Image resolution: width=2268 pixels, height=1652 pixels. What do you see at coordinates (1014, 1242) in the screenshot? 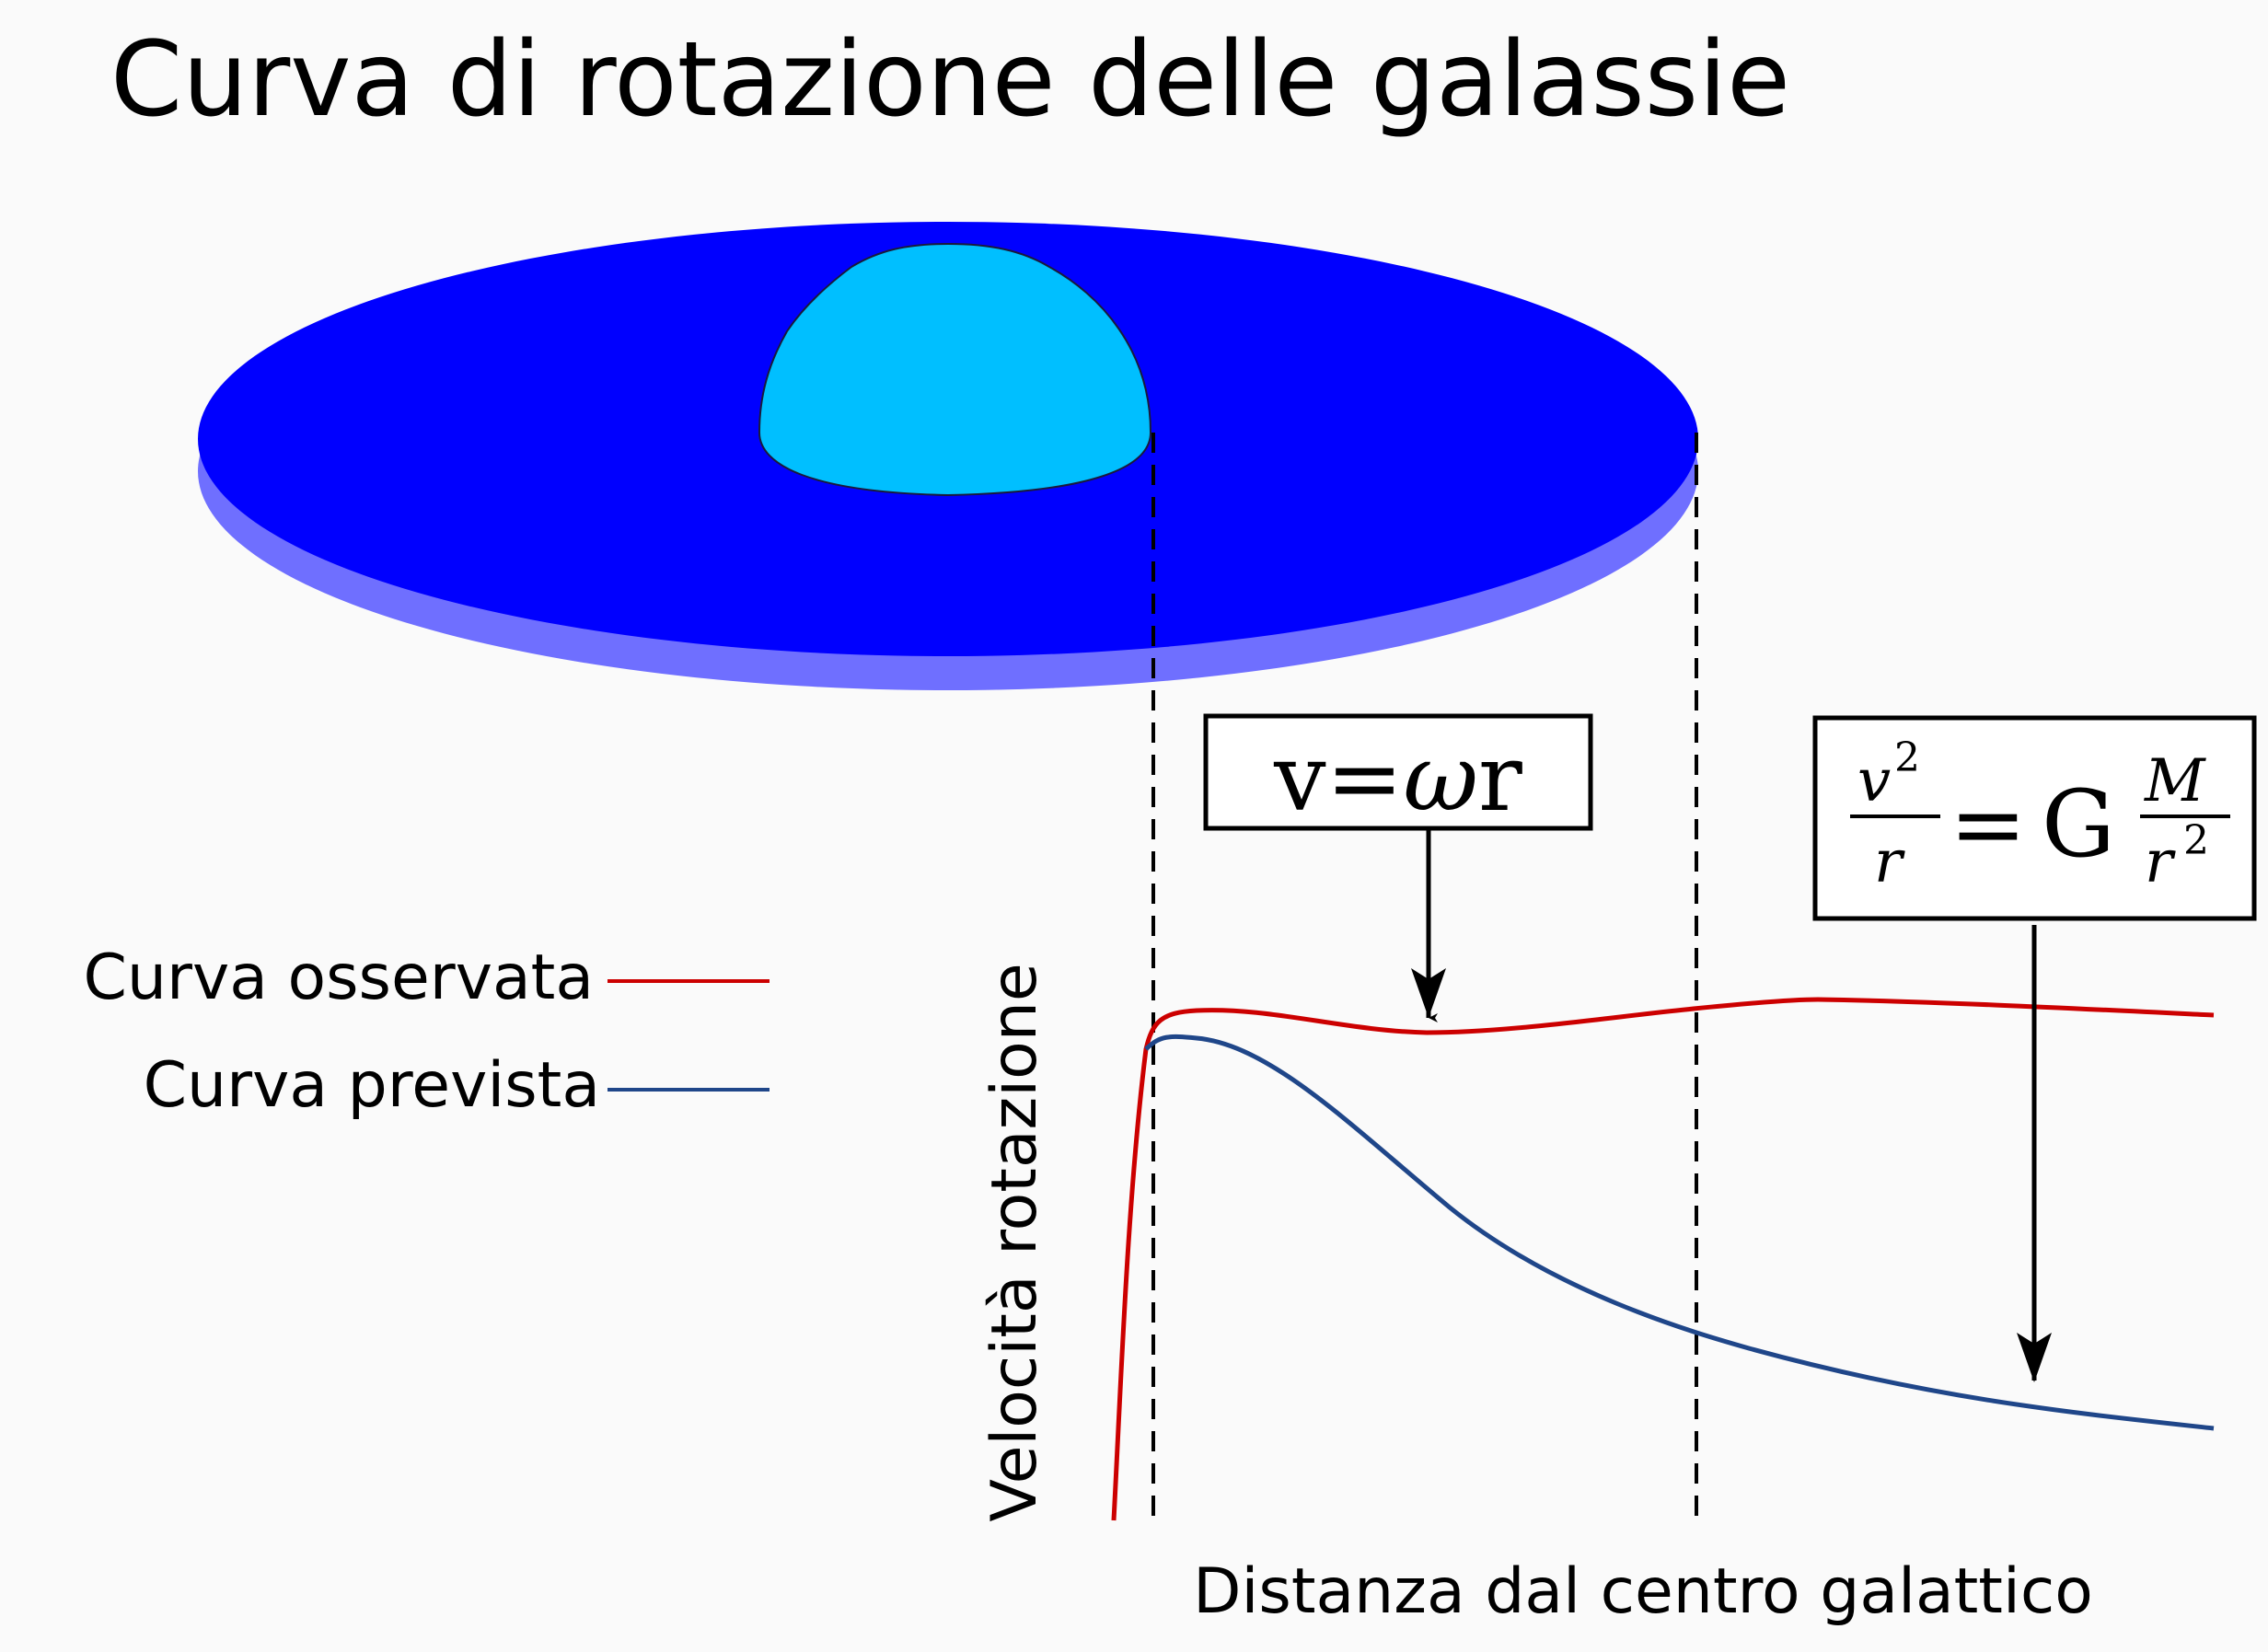
I see `y-axis-label: Velocità rotazione` at bounding box center [1014, 1242].